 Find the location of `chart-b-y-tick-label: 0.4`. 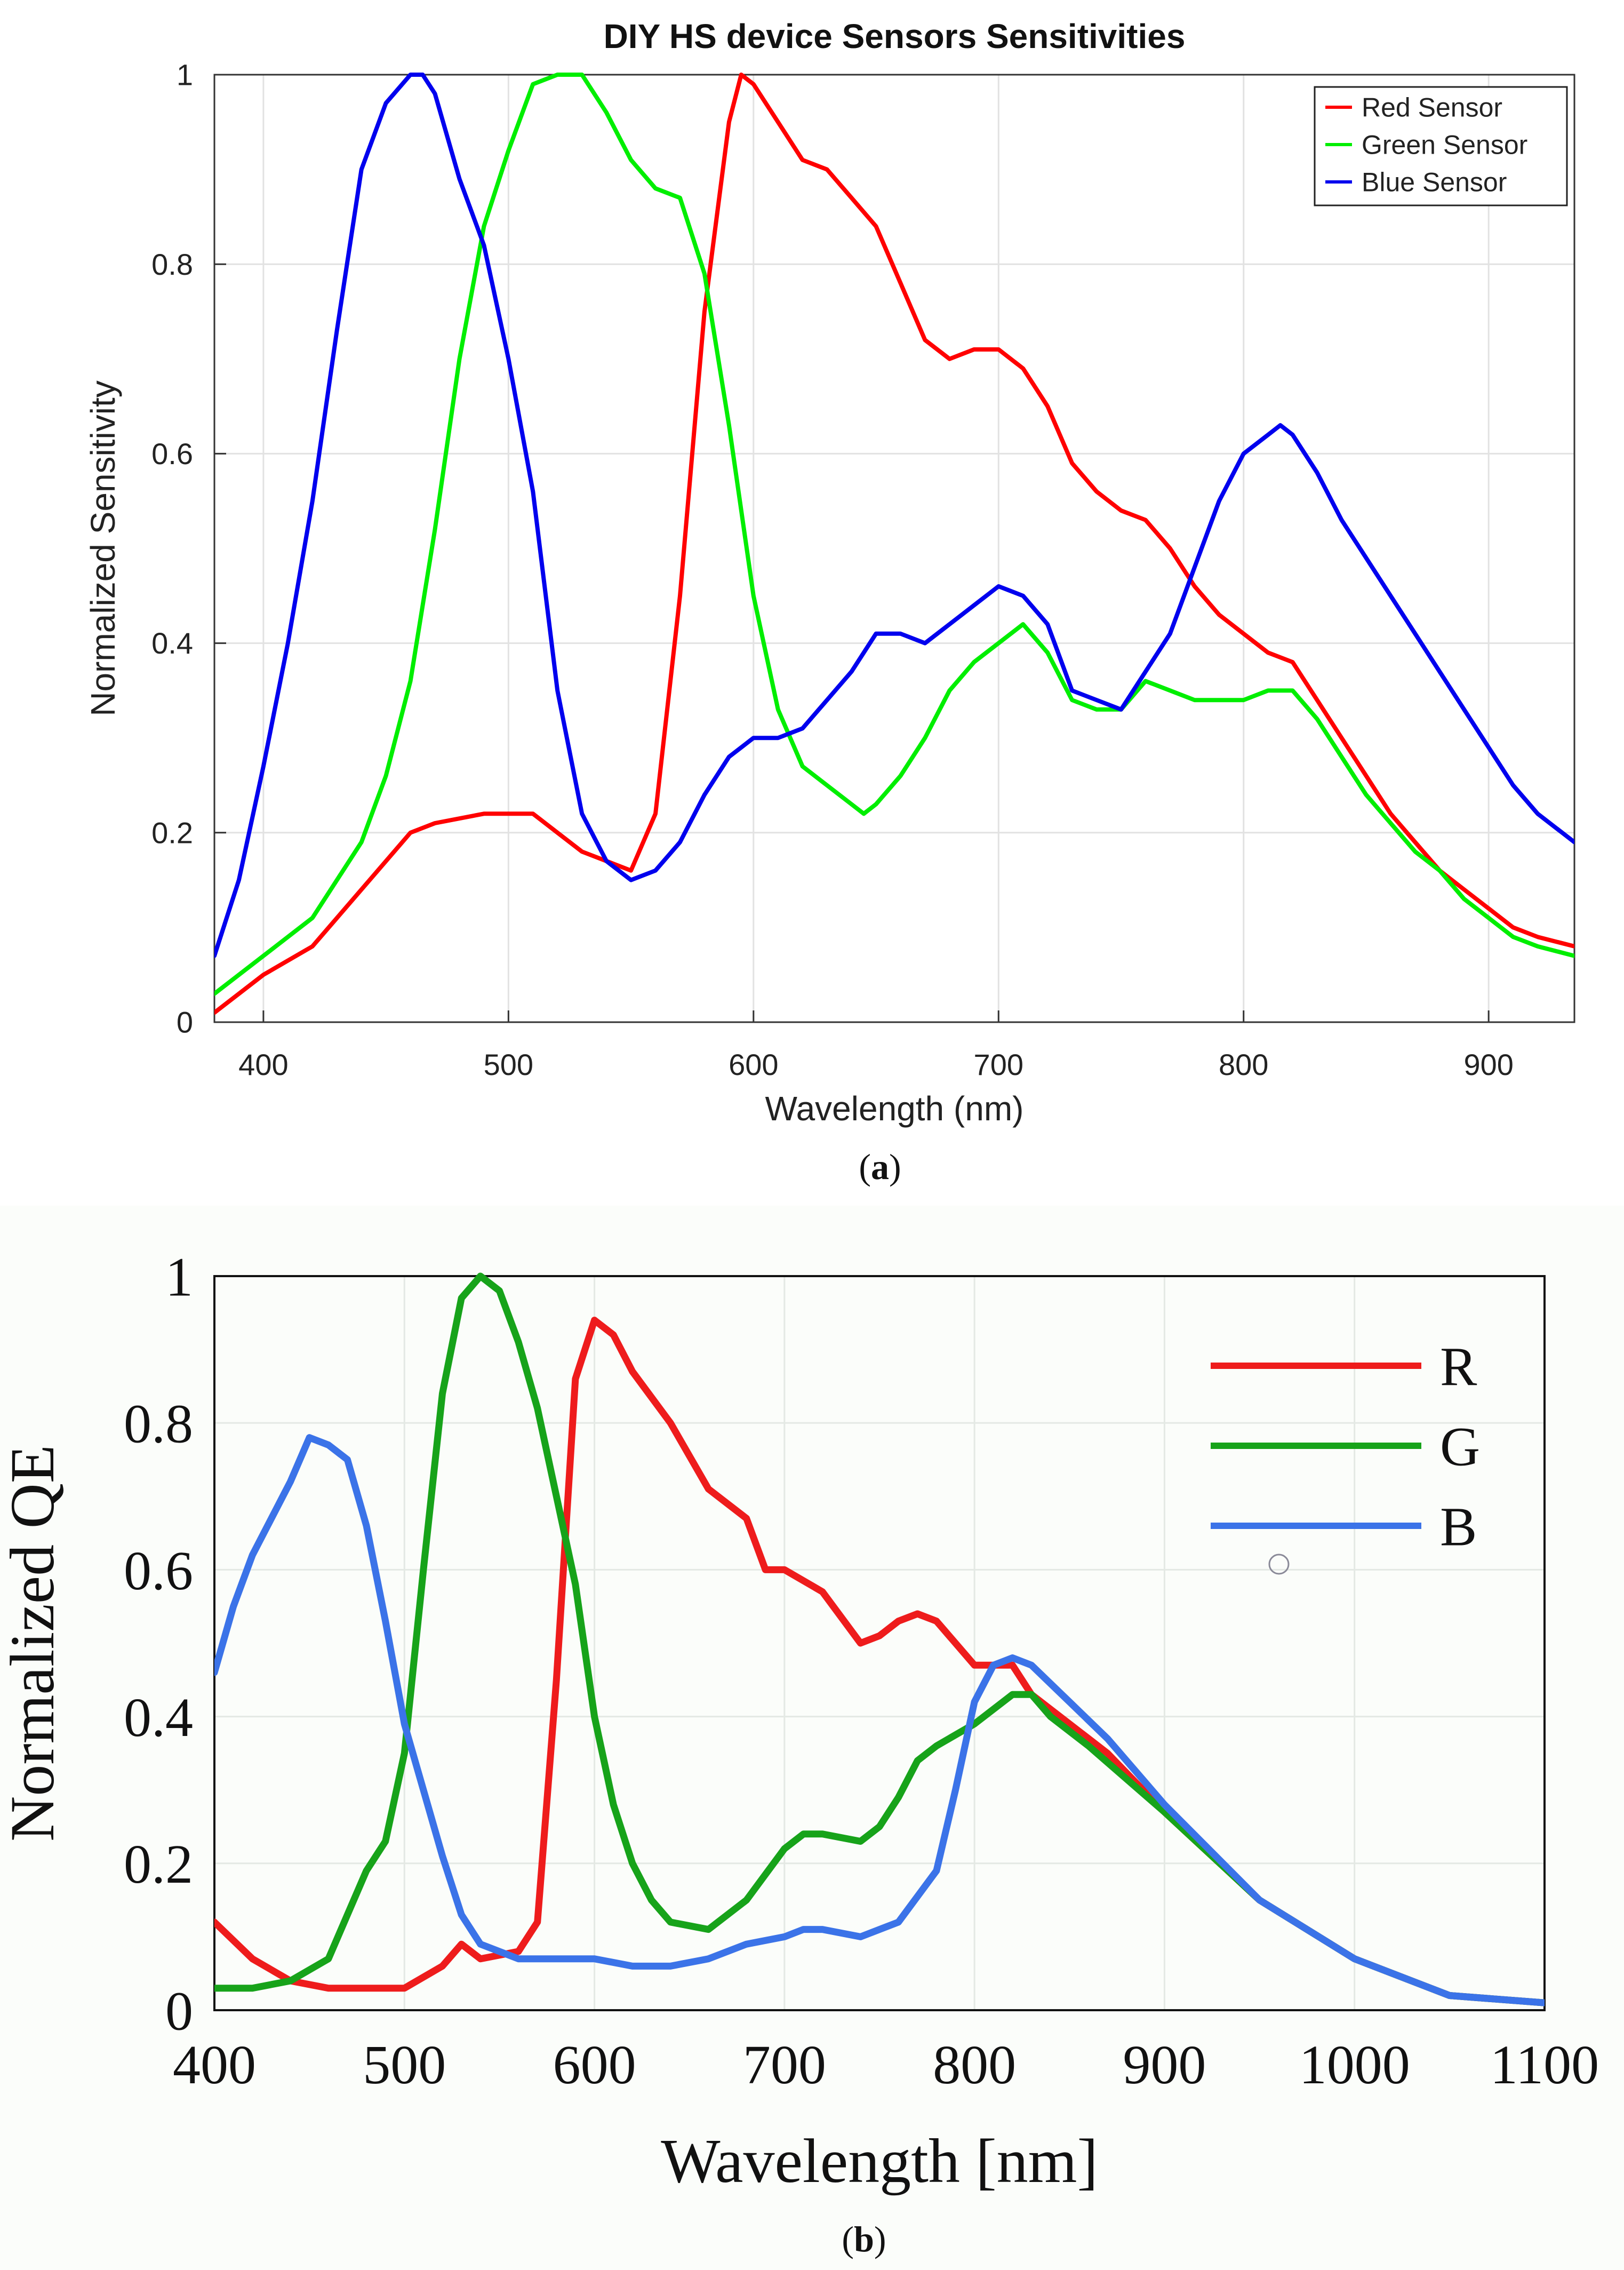

chart-b-y-tick-label: 0.4 is located at coordinates (158, 1717).